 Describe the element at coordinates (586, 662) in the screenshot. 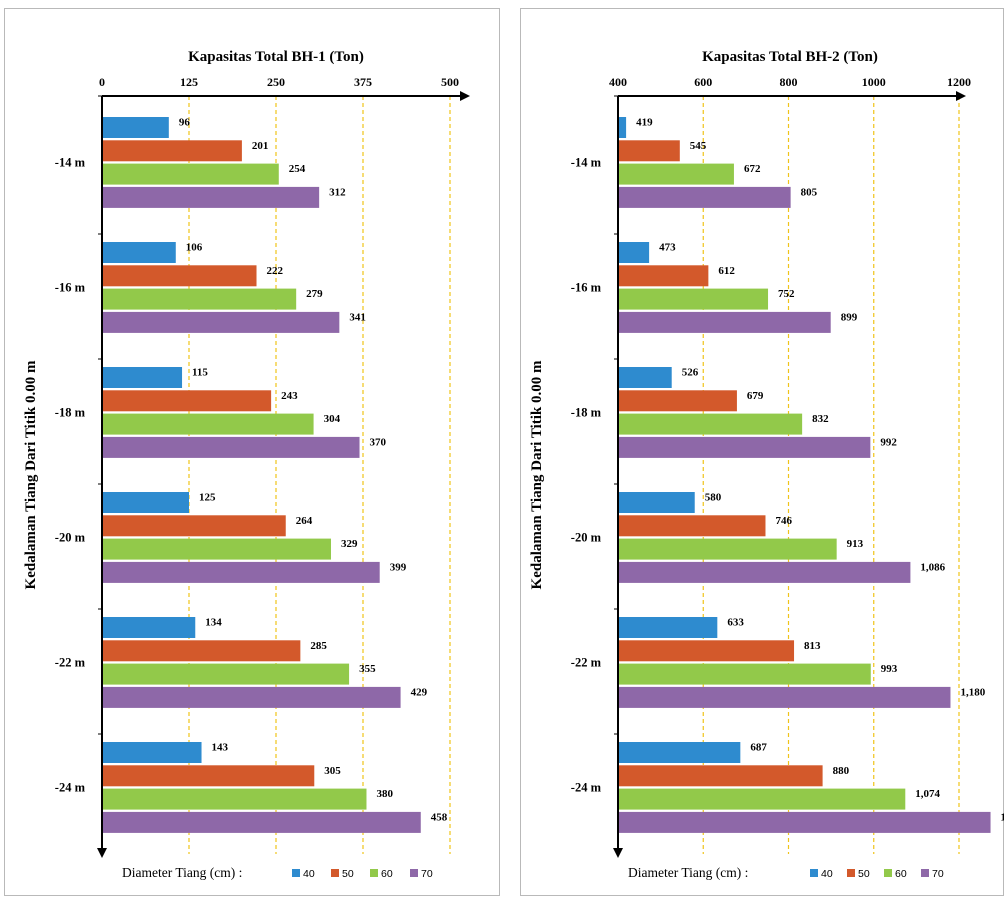

I see `category-label: -22 m` at that location.